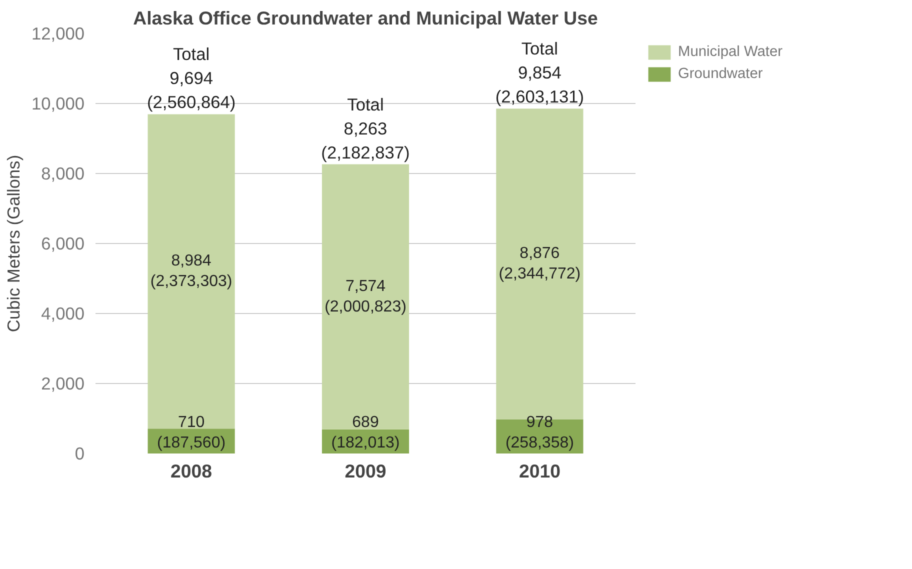  Describe the element at coordinates (58, 34) in the screenshot. I see `y-tick-label: 12,000` at that location.